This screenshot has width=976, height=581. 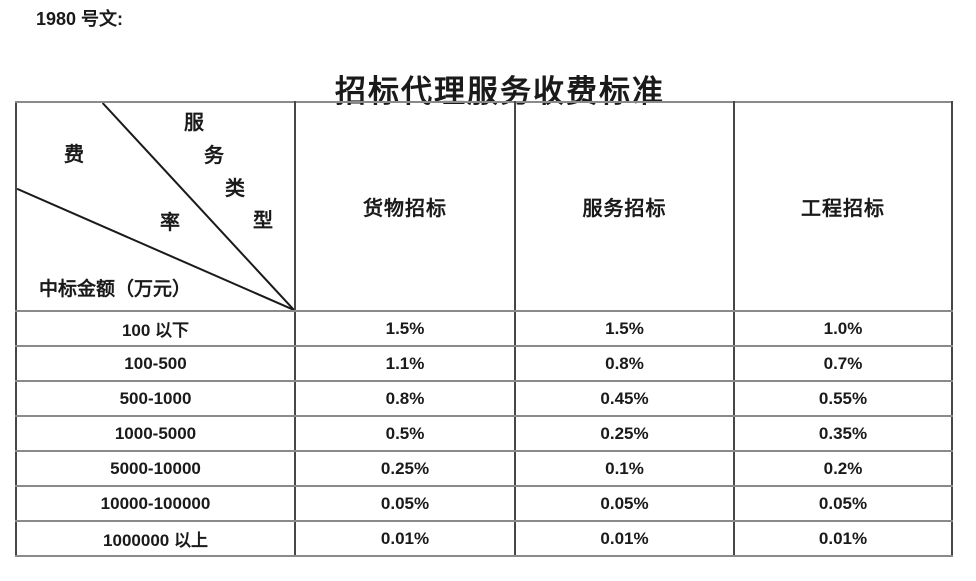 What do you see at coordinates (843, 433) in the screenshot?
I see `fee-value: 0.35%` at bounding box center [843, 433].